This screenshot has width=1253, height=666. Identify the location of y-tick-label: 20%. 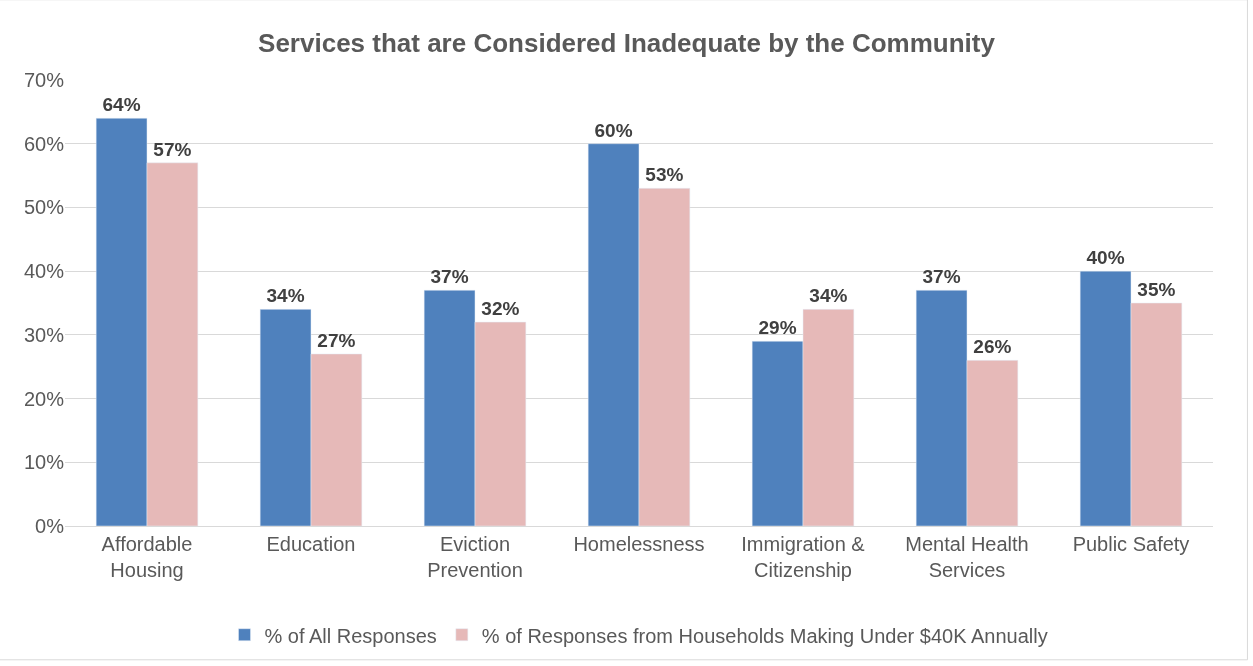
(44, 398).